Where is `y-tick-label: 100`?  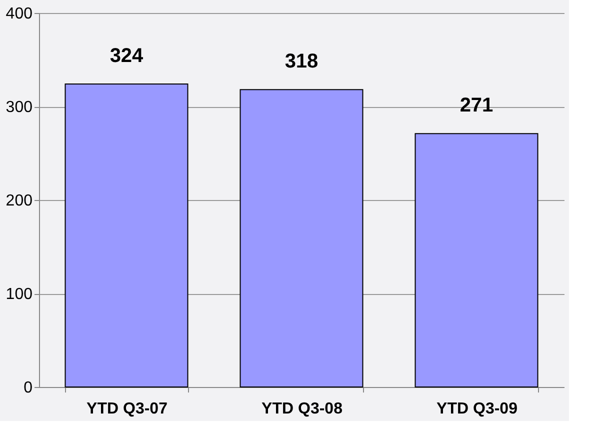 y-tick-label: 100 is located at coordinates (19, 294).